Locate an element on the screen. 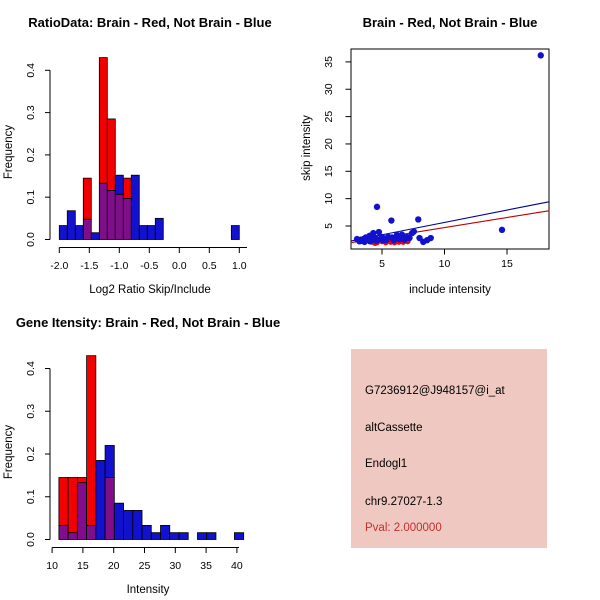 Image resolution: width=600 pixels, height=600 pixels. x-tick-label: 0.5 is located at coordinates (209, 266).